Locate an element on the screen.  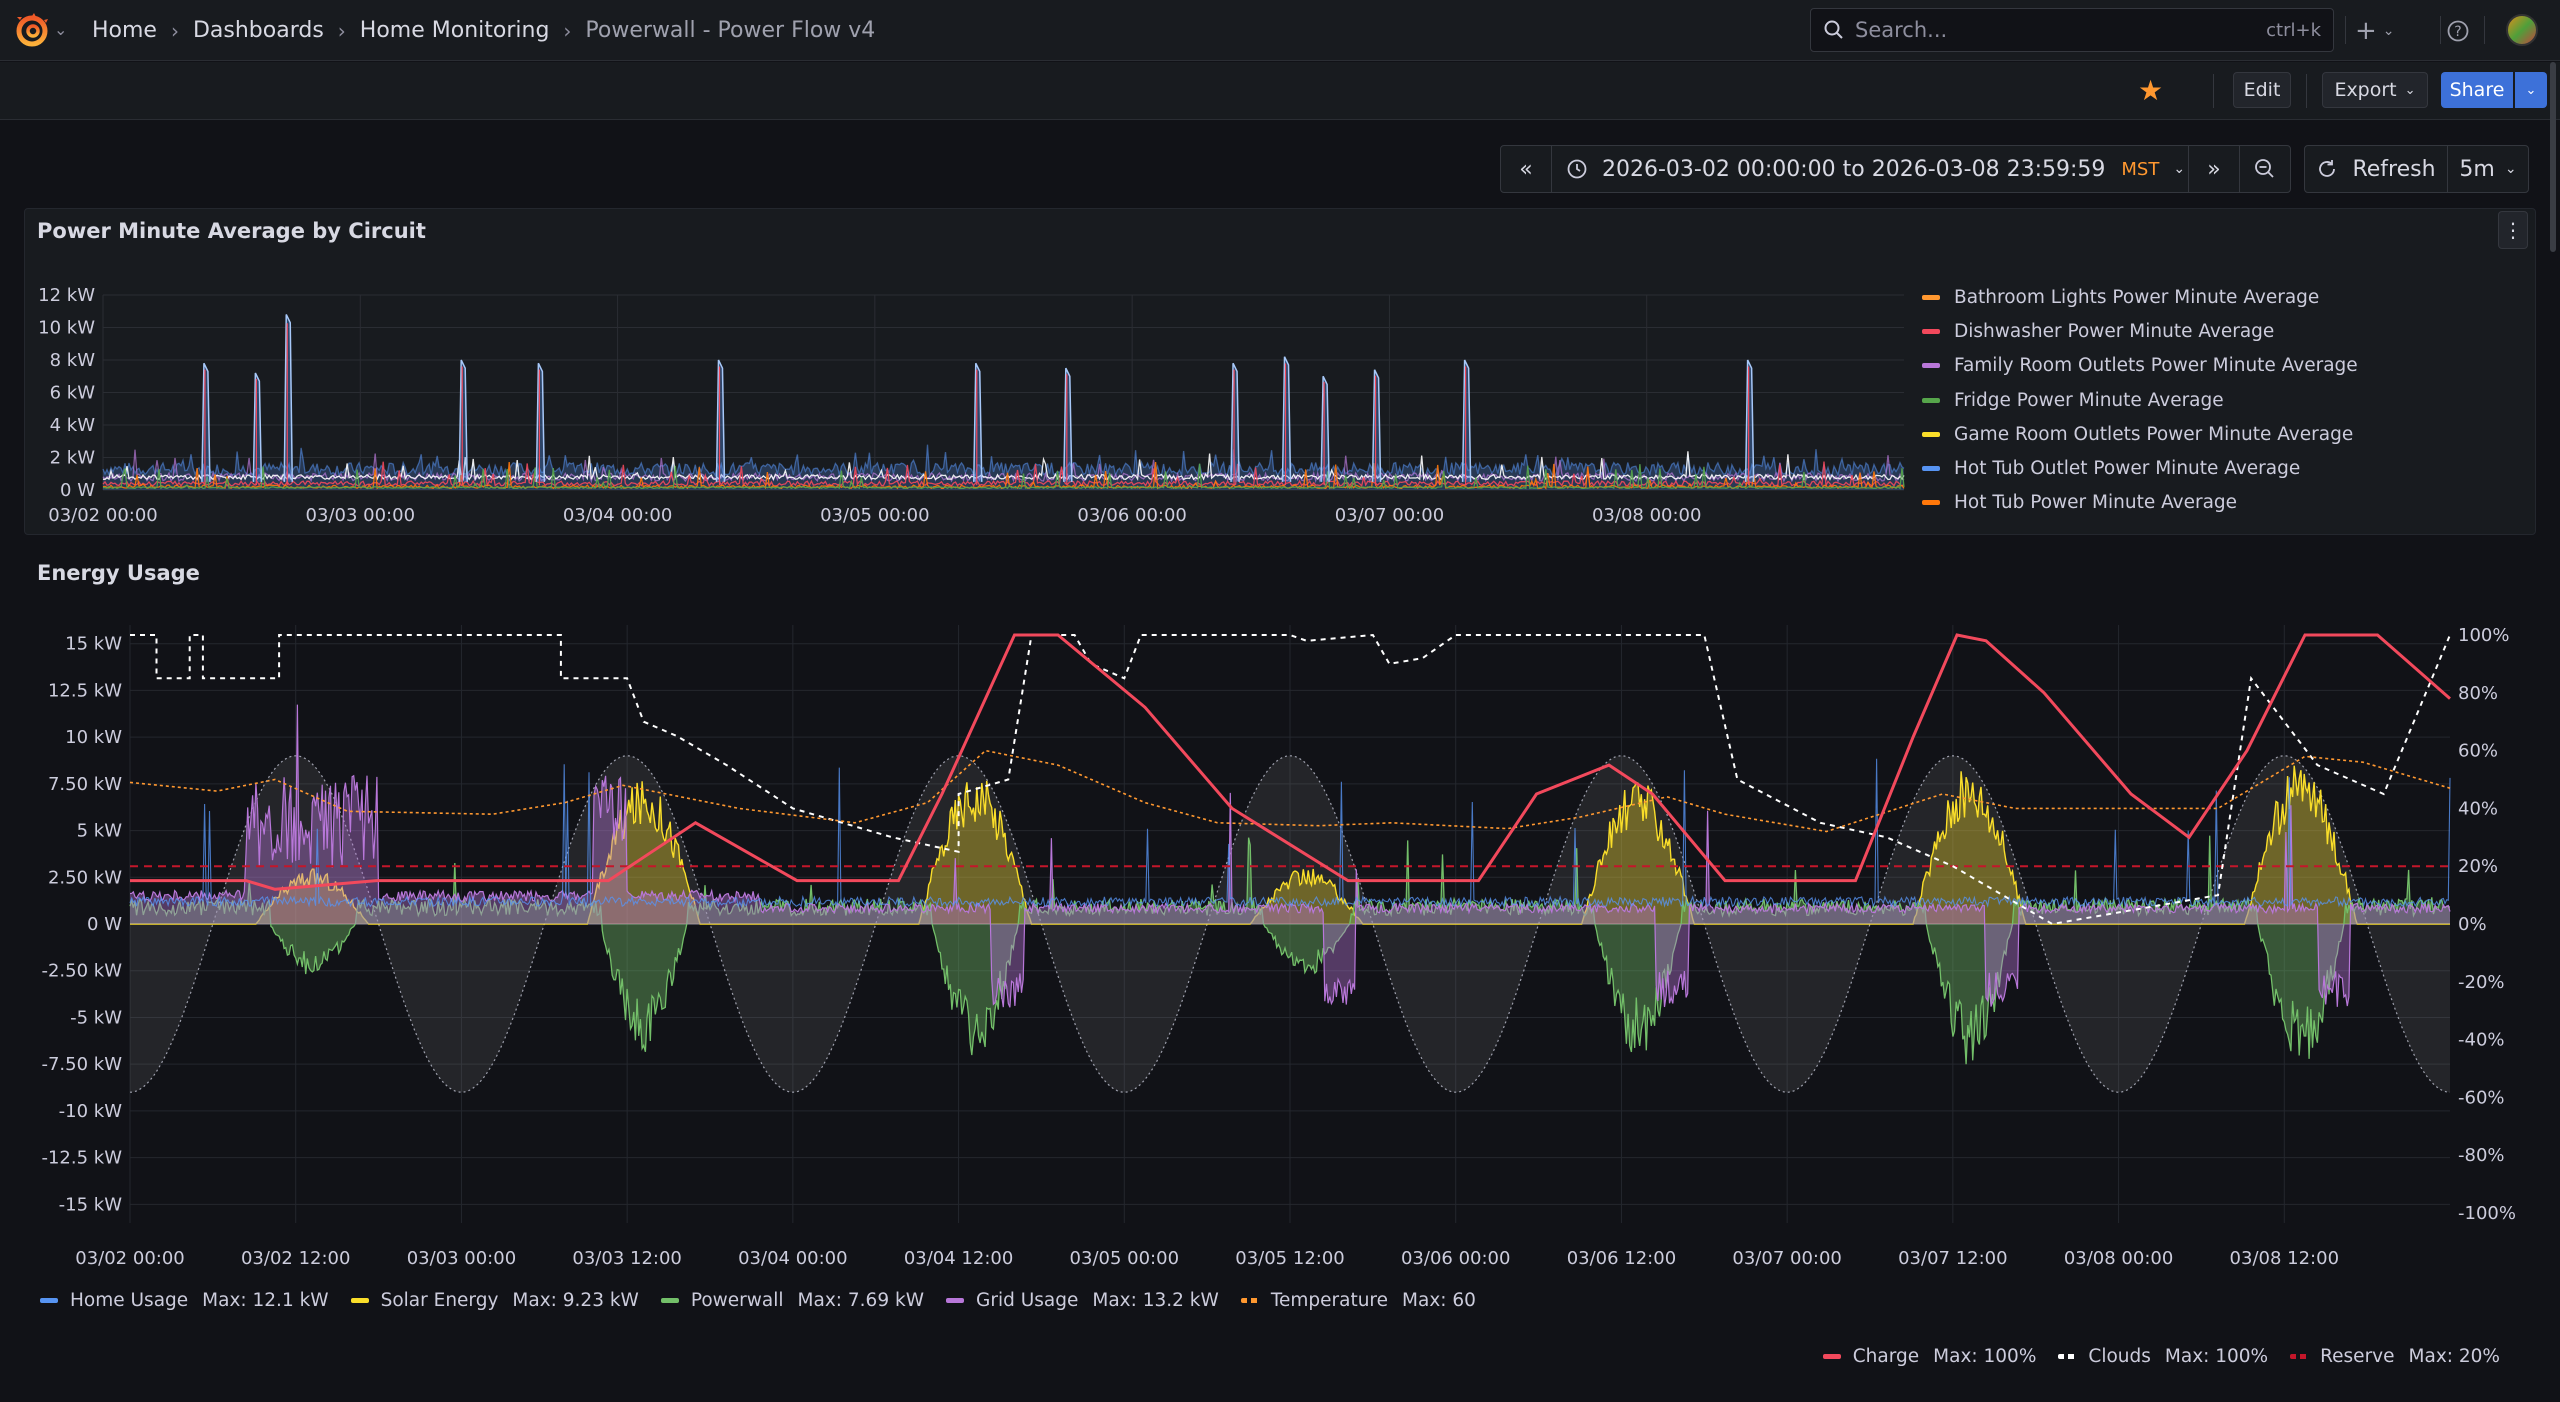
legend-item: Dishwasher Power Minute Average is located at coordinates (2140, 331).